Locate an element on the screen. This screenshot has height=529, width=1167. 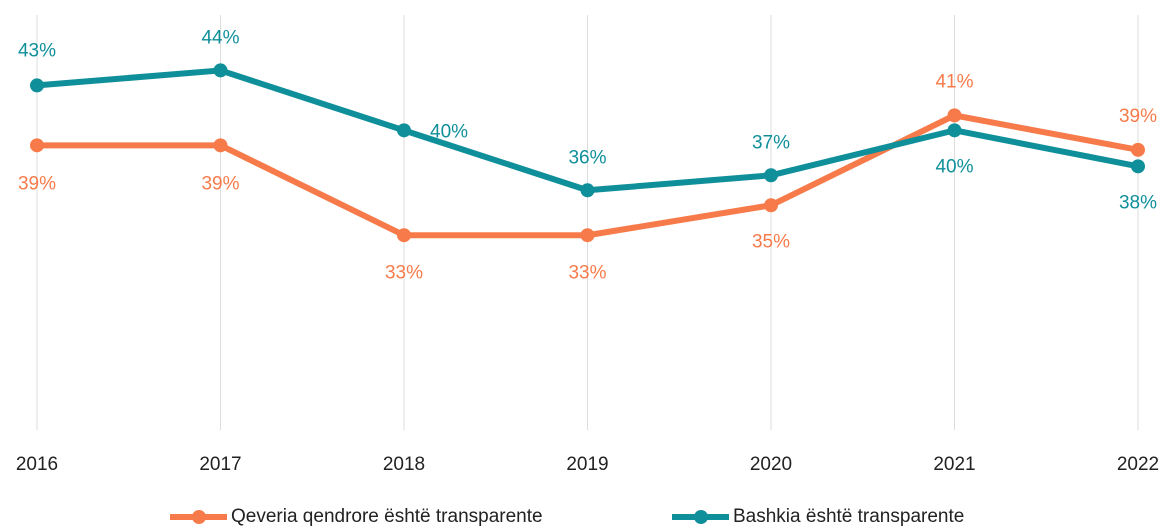
data-label: 41% is located at coordinates (954, 81).